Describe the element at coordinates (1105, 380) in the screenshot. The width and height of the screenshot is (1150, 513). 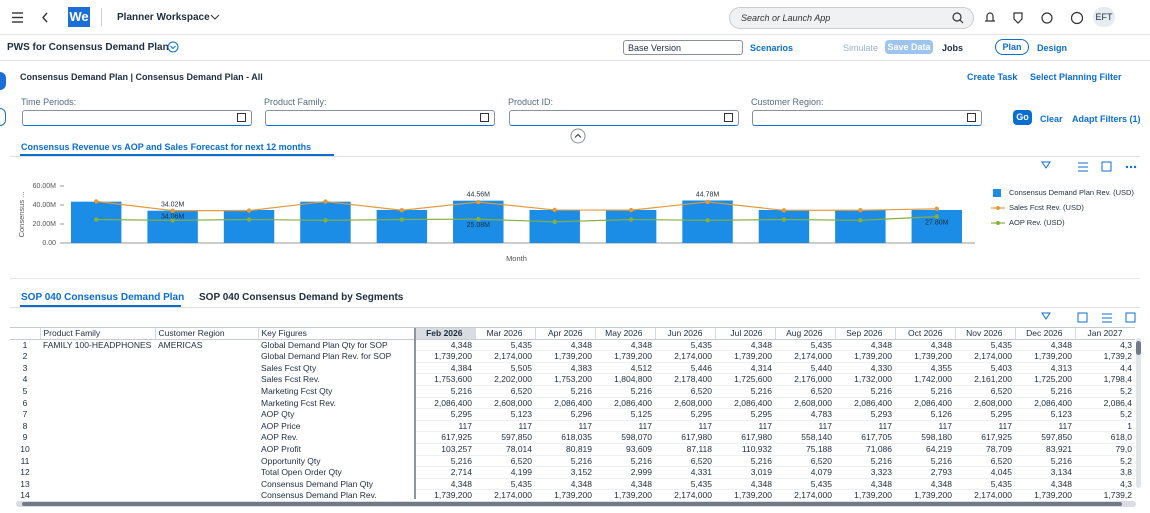
I see `value-cell: 1,798,4` at that location.